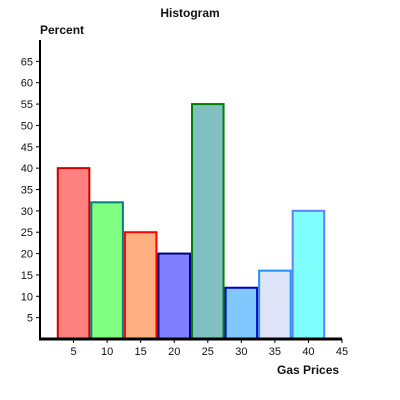  I want to click on x-tick-label-20: 20, so click(174, 352).